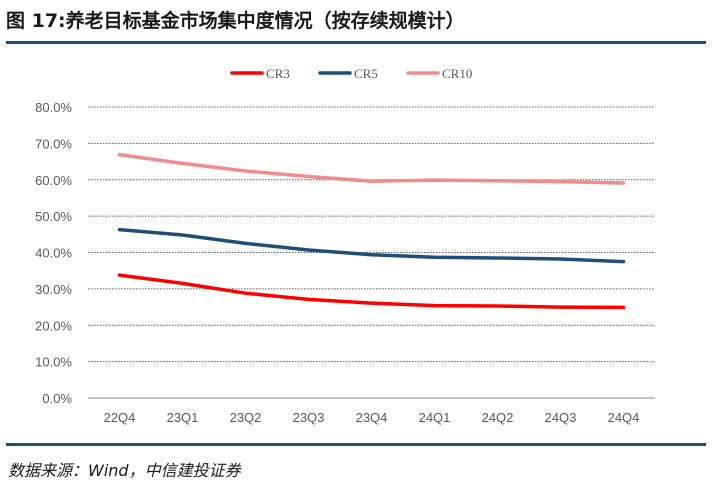 This screenshot has height=490, width=712. What do you see at coordinates (624, 417) in the screenshot?
I see `x-tick-label: 24Q4` at bounding box center [624, 417].